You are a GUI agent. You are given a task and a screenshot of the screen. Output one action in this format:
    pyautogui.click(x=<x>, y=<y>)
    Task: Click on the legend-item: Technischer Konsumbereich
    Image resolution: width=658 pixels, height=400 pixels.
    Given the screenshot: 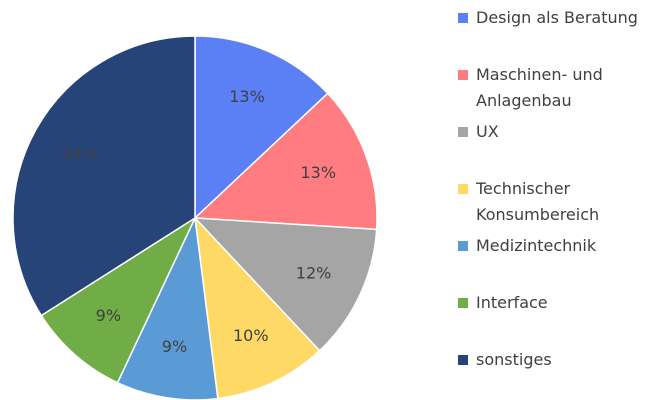 What is the action you would take?
    pyautogui.click(x=553, y=202)
    